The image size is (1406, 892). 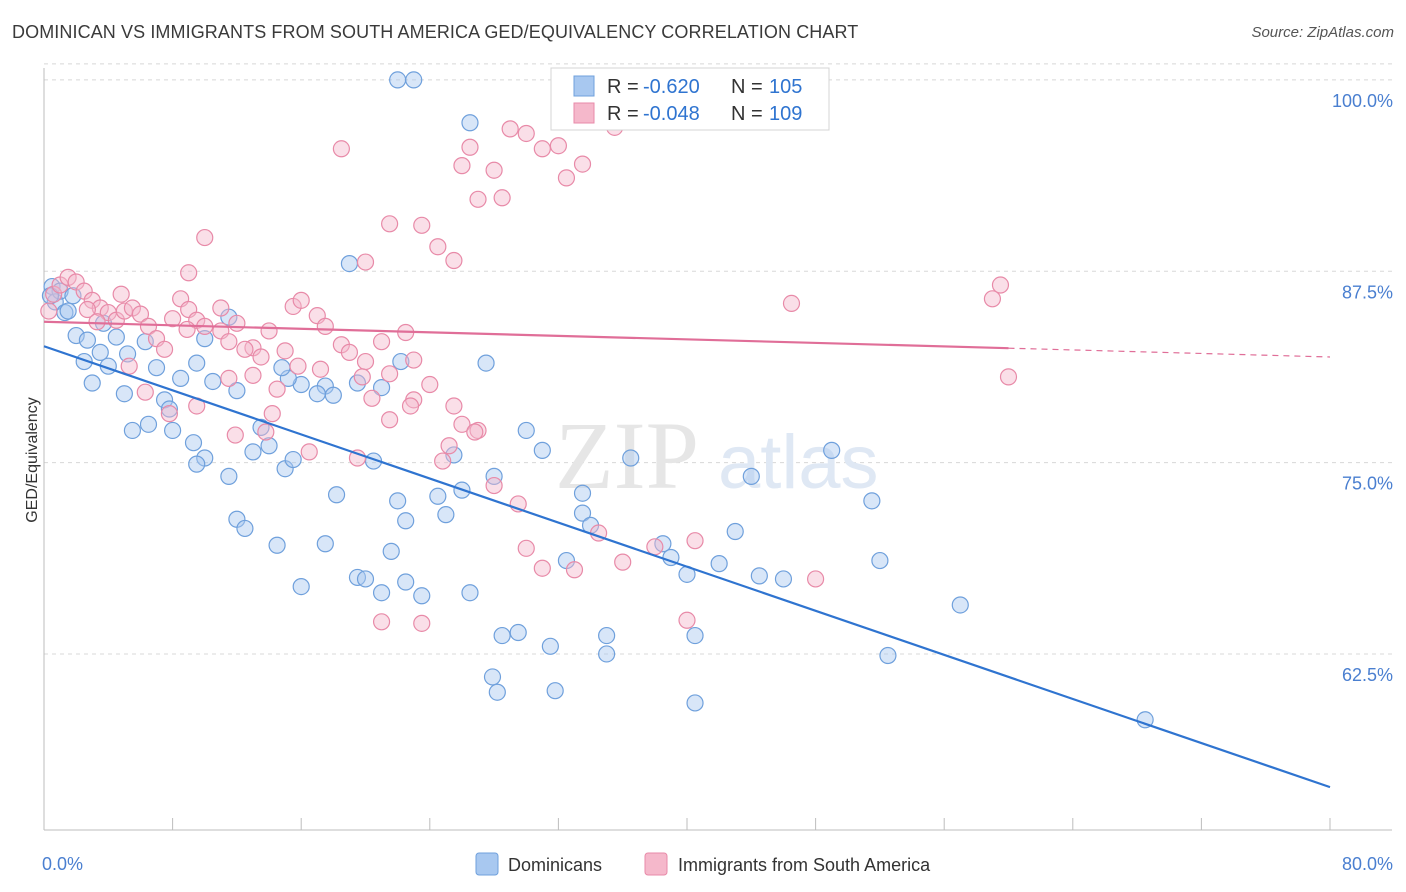 What do you see at coordinates (1367, 675) in the screenshot?
I see `y-tick-label: 62.5%` at bounding box center [1367, 675].